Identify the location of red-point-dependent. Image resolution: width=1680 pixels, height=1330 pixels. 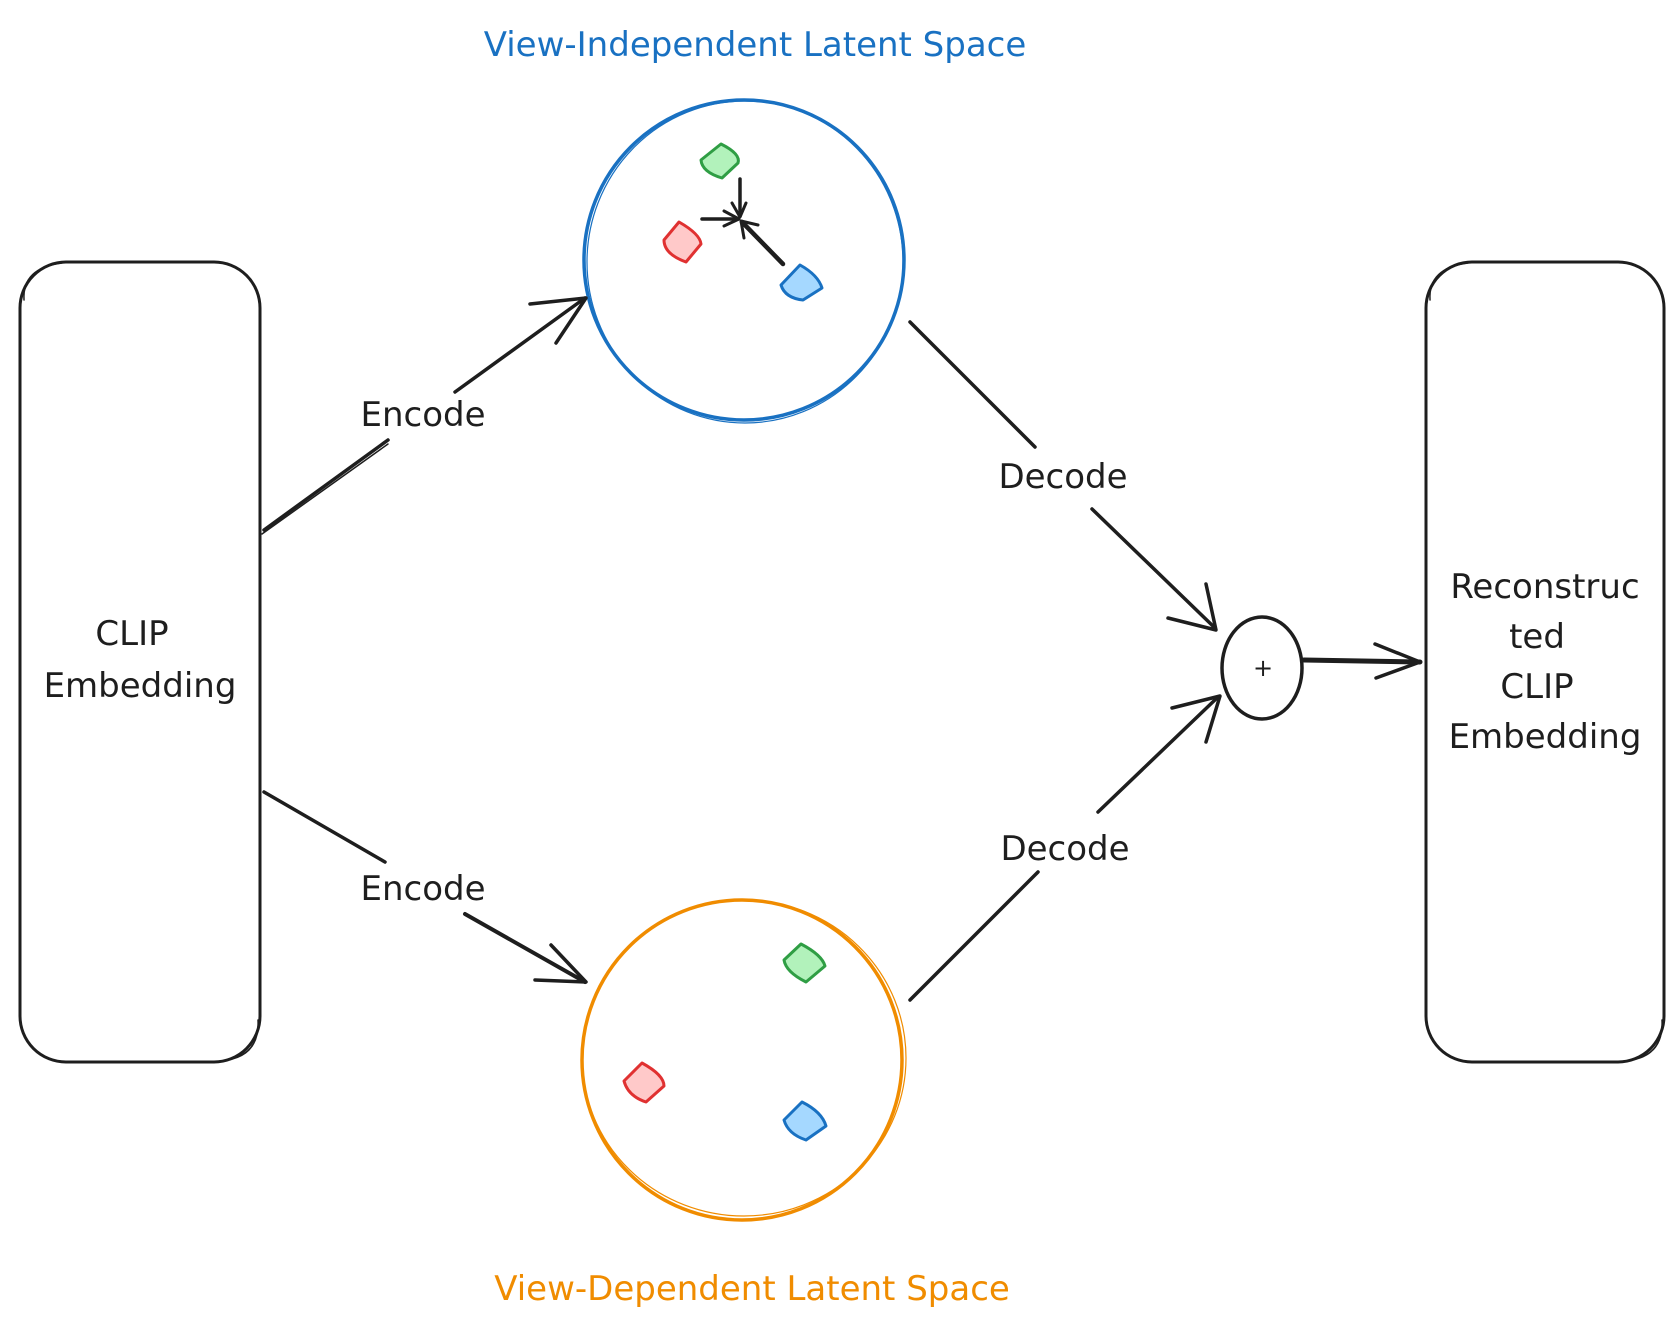
(644, 1082).